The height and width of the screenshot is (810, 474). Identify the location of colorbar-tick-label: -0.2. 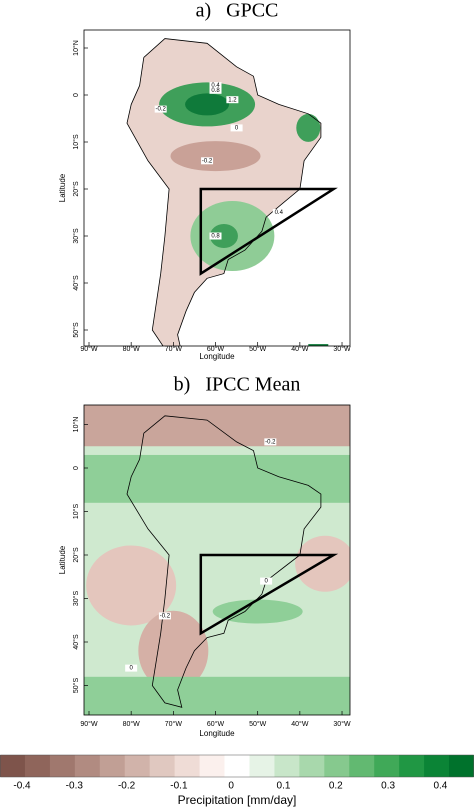
(127, 786).